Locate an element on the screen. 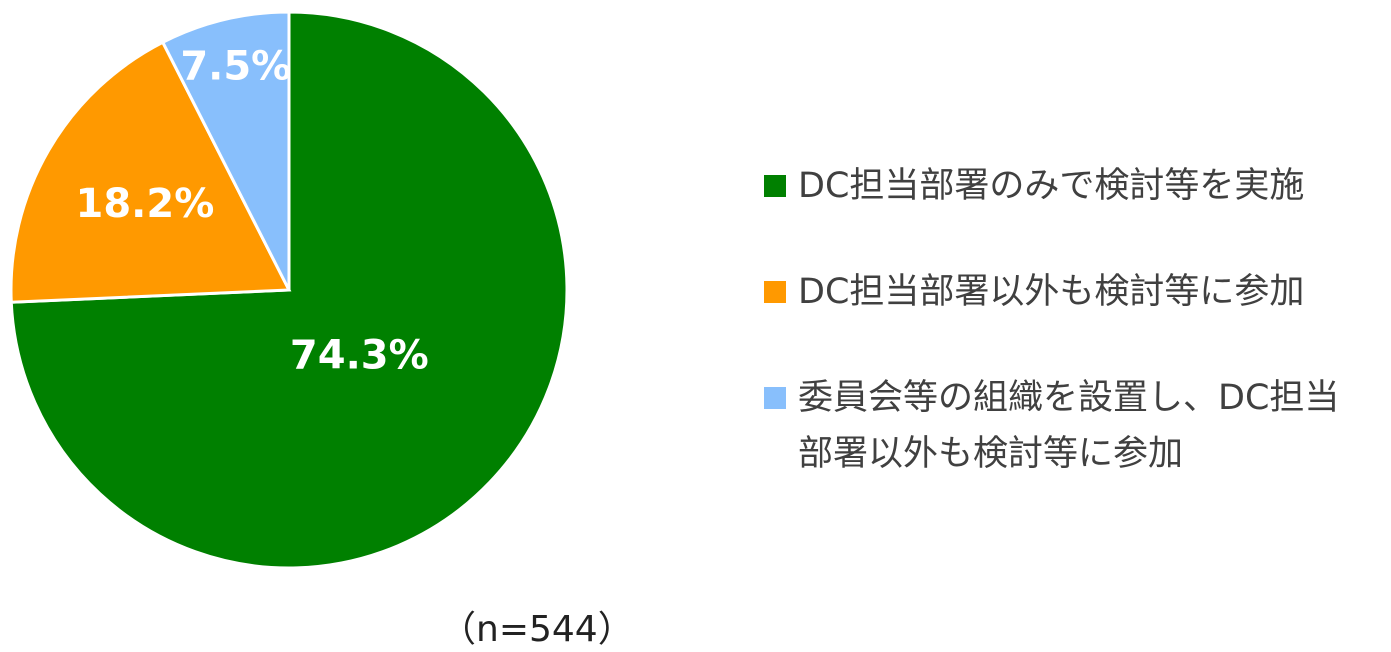 The image size is (1391, 652). legend-item: DC担当部署以外も検討等に参加 is located at coordinates (1069, 292).